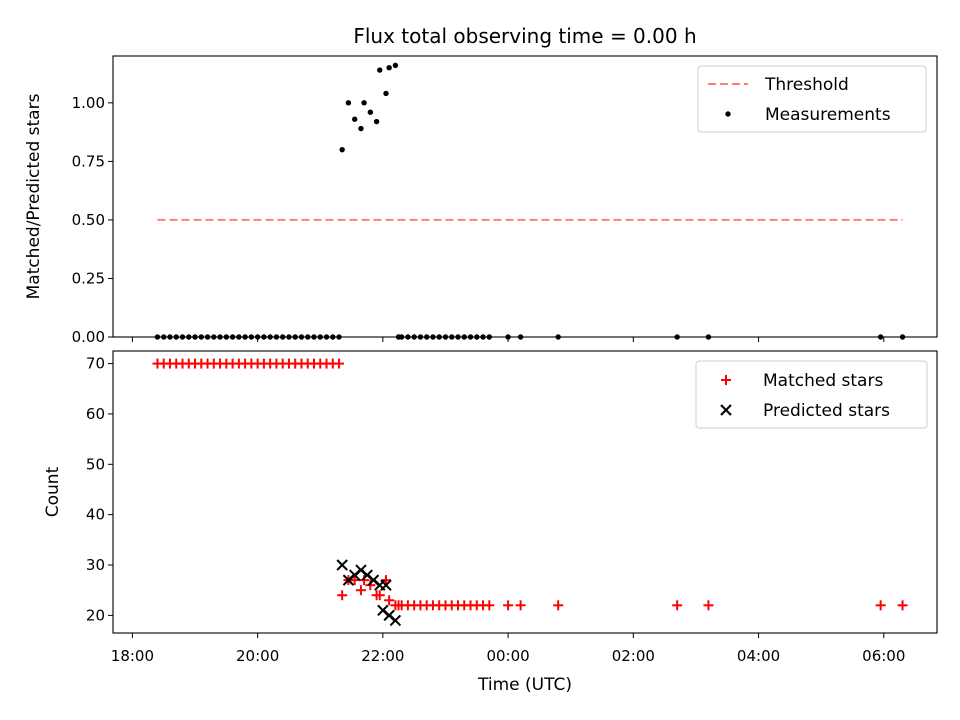  What do you see at coordinates (828, 115) in the screenshot?
I see `legend-measurements-label: Measurements` at bounding box center [828, 115].